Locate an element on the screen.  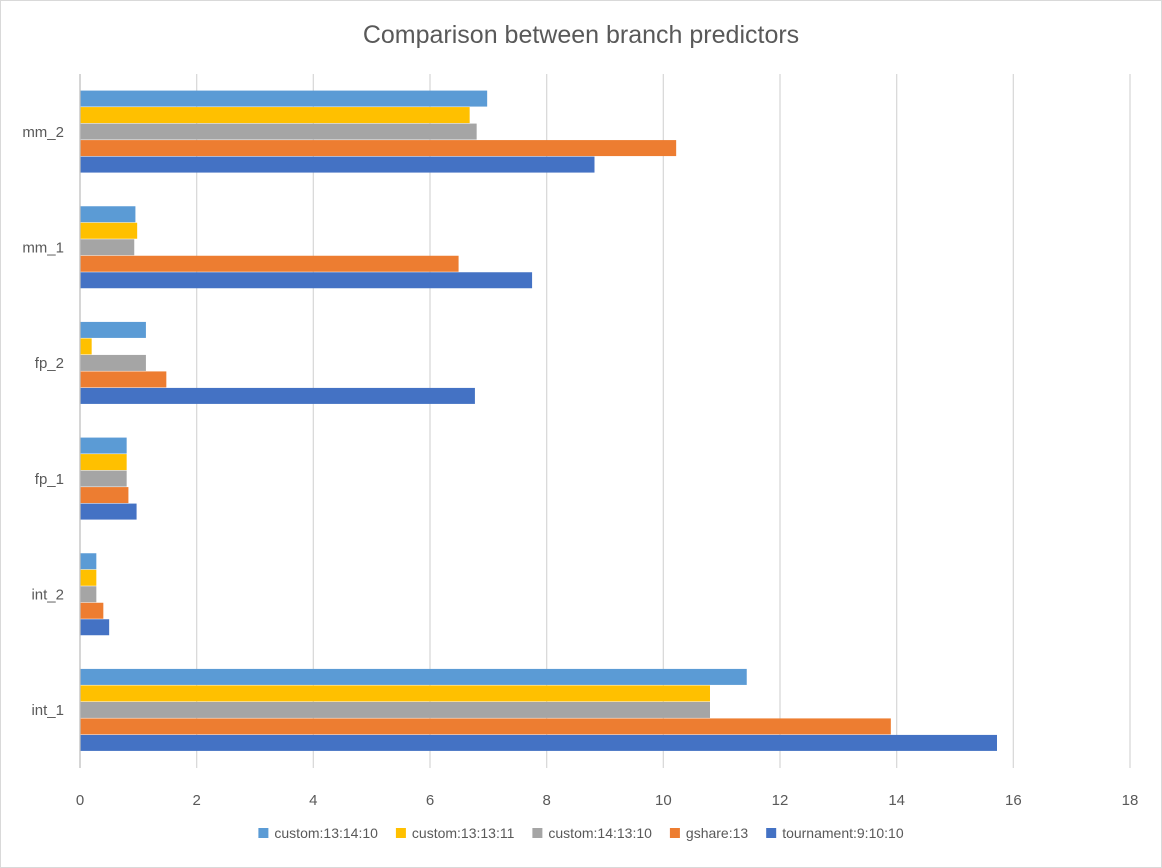
x-tick-label: 0 is located at coordinates (80, 800).